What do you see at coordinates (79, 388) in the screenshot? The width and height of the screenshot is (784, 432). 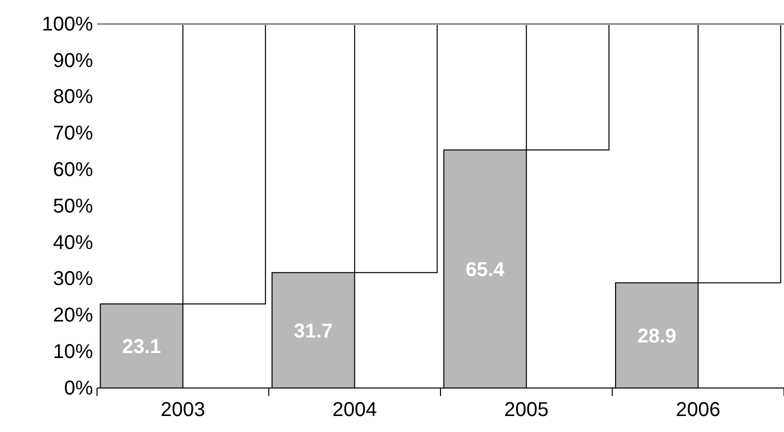 I see `y-tick-label: 0%` at bounding box center [79, 388].